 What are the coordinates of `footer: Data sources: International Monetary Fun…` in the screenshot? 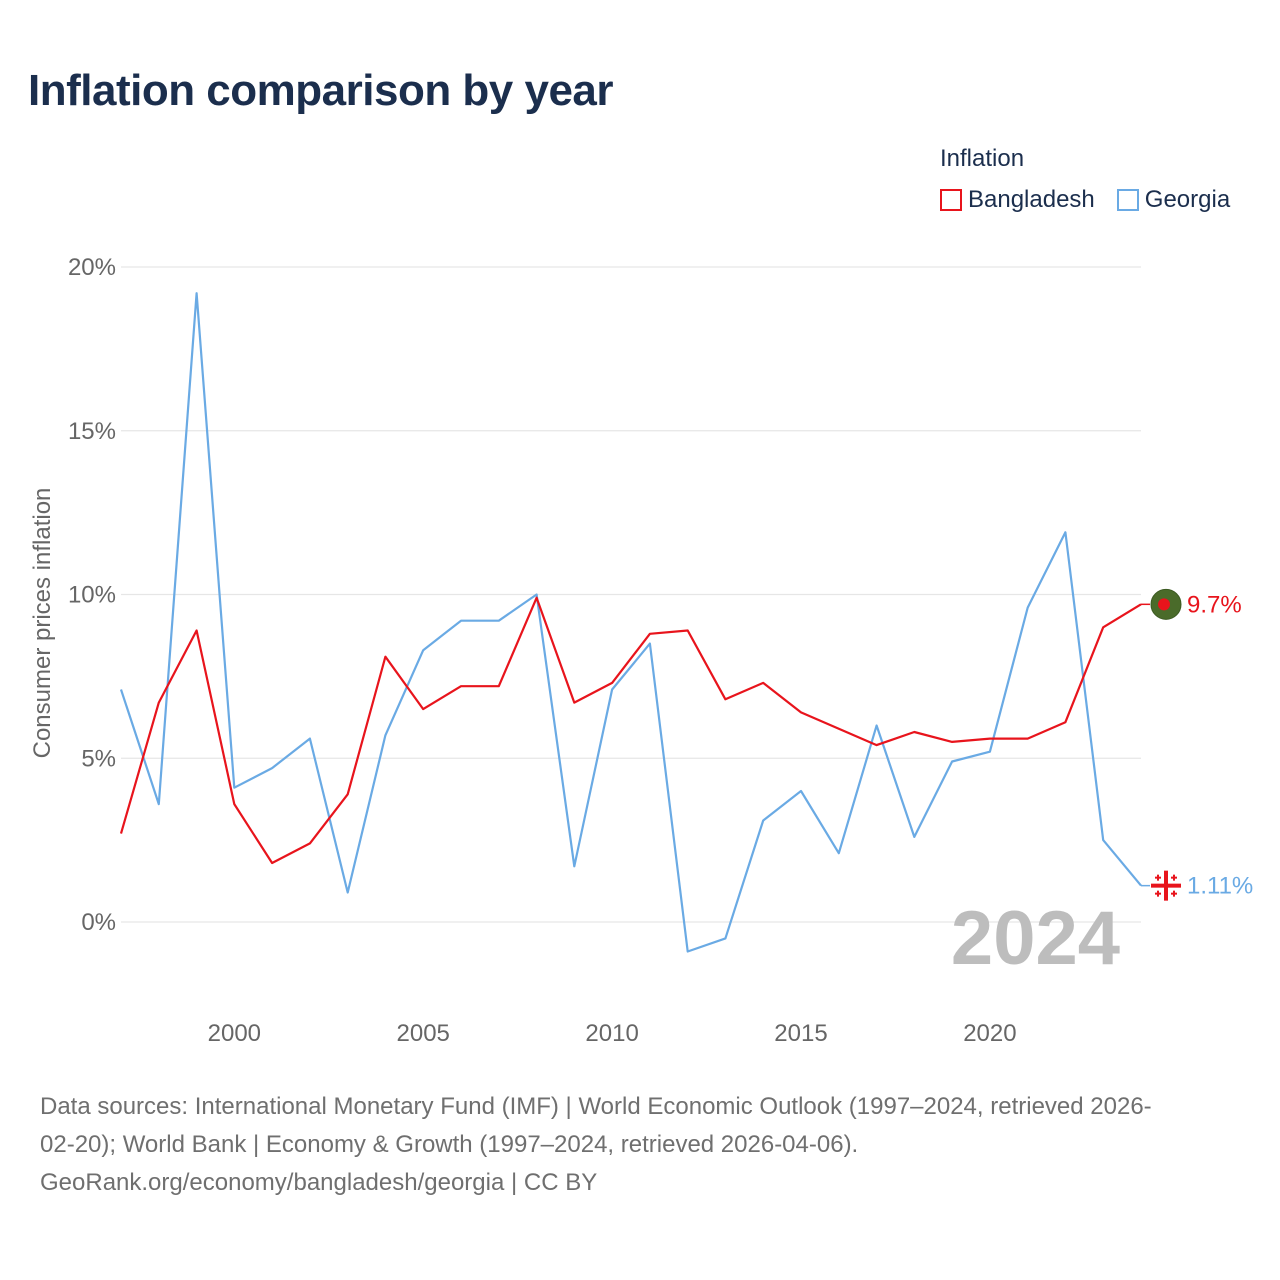 It's located at (645, 1145).